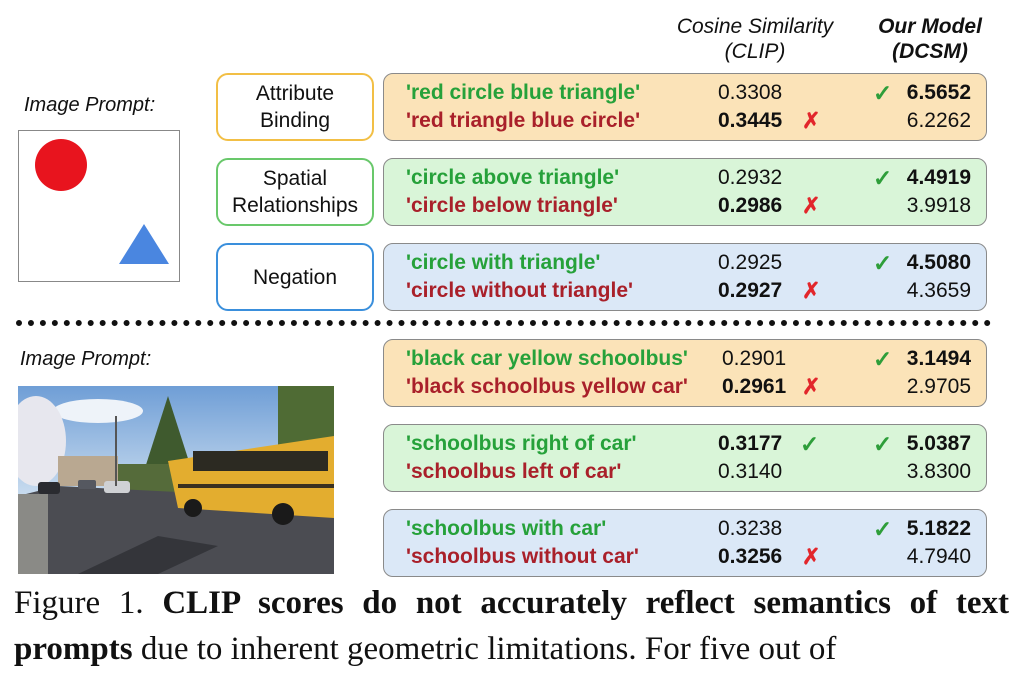 The height and width of the screenshot is (680, 1021). Describe the element at coordinates (685, 458) in the screenshot. I see `result-box-spatial-photo` at that location.